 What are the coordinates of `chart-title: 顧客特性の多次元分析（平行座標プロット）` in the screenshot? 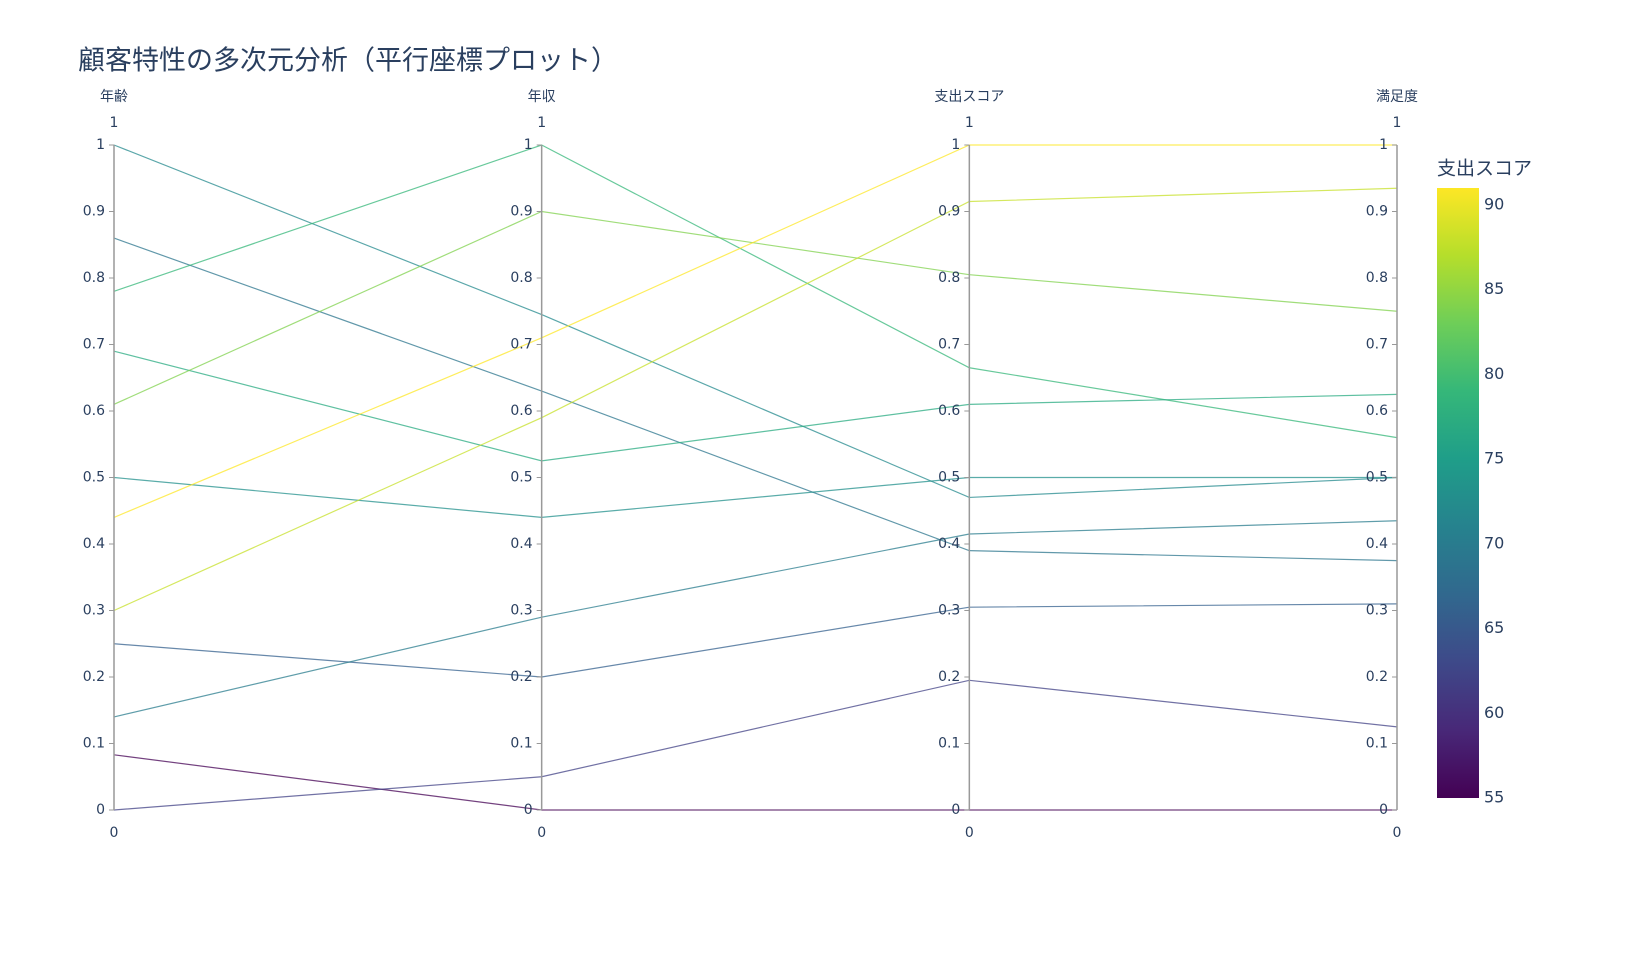 It's located at (348, 61).